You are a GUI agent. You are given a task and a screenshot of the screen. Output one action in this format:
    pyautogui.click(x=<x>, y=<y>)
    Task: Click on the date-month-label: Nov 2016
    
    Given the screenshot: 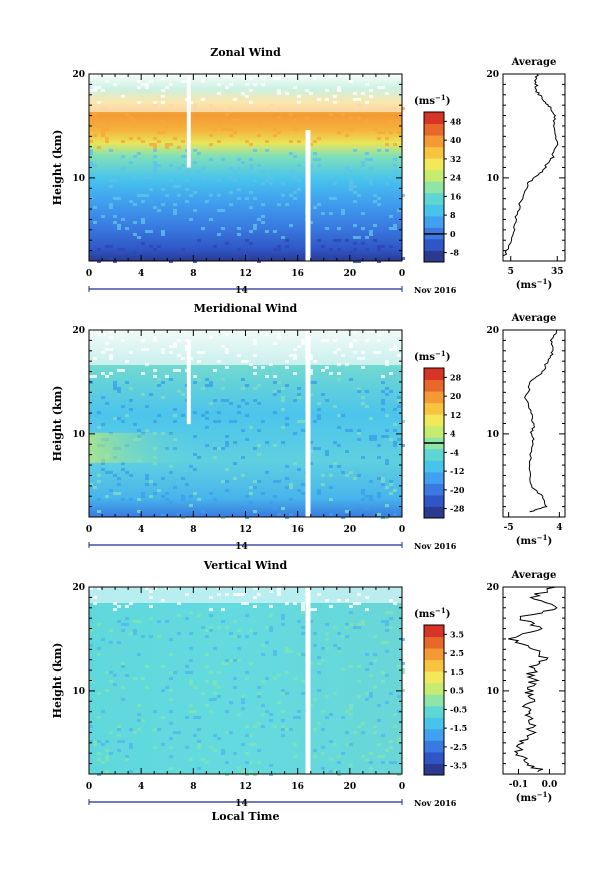 What is the action you would take?
    pyautogui.click(x=435, y=803)
    